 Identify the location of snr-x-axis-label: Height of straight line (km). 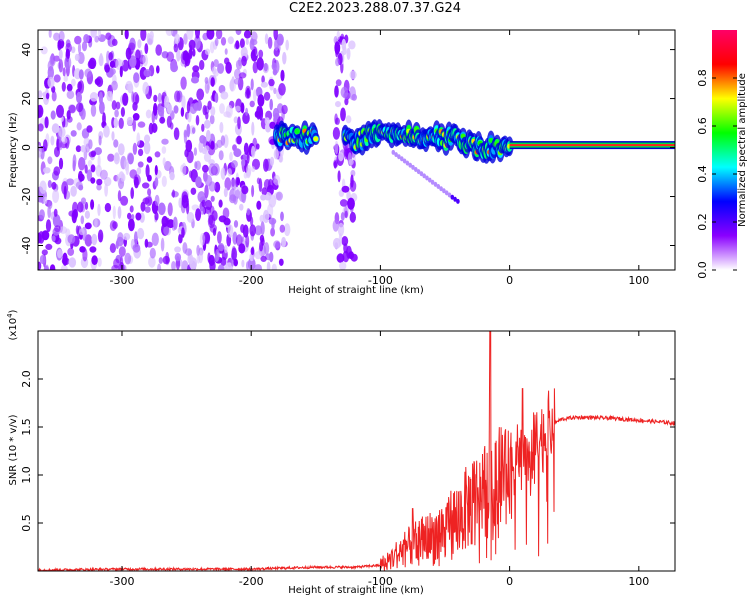
(356, 590).